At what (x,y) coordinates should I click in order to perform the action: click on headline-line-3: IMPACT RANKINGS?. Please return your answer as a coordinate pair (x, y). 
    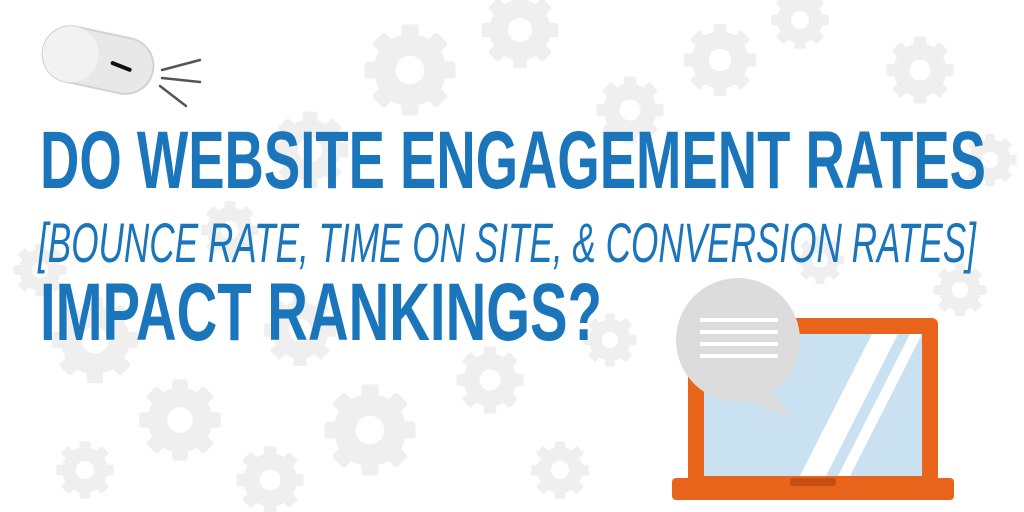
    Looking at the image, I should click on (321, 312).